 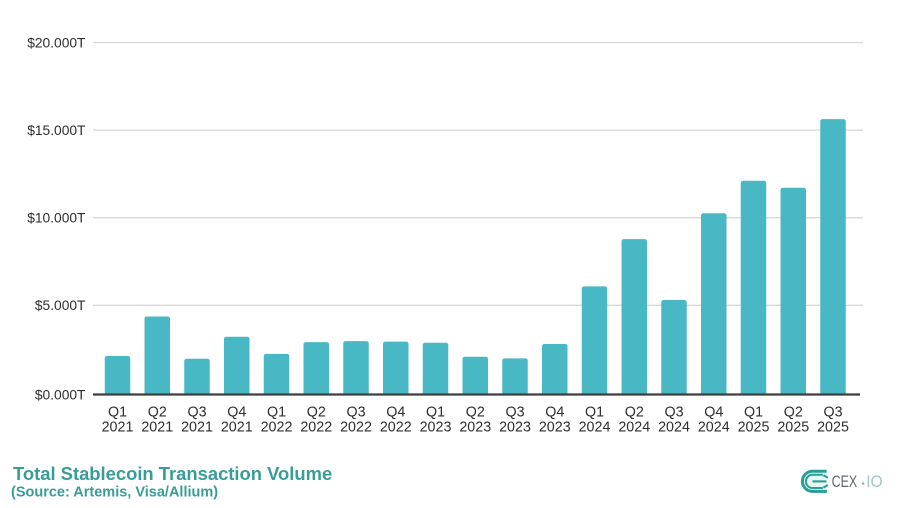 What do you see at coordinates (56, 42) in the screenshot?
I see `svg-text: $20.000T` at bounding box center [56, 42].